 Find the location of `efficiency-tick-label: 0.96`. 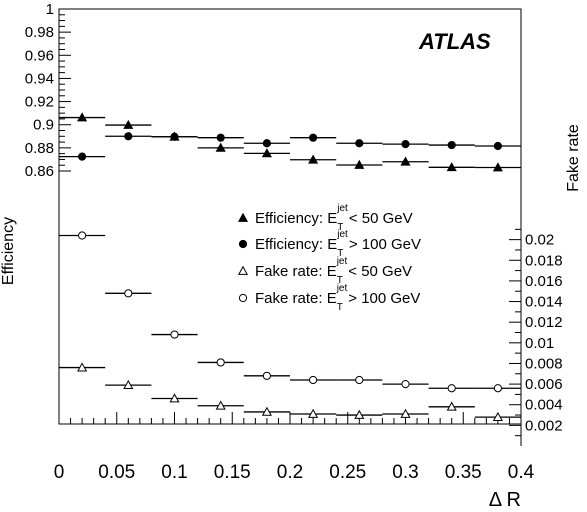

efficiency-tick-label: 0.96 is located at coordinates (39, 55).